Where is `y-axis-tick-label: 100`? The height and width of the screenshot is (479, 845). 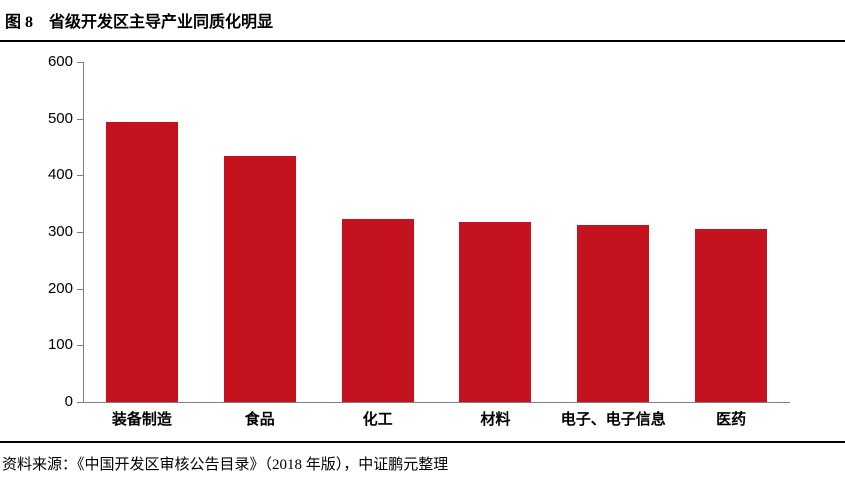 y-axis-tick-label: 100 is located at coordinates (60, 345).